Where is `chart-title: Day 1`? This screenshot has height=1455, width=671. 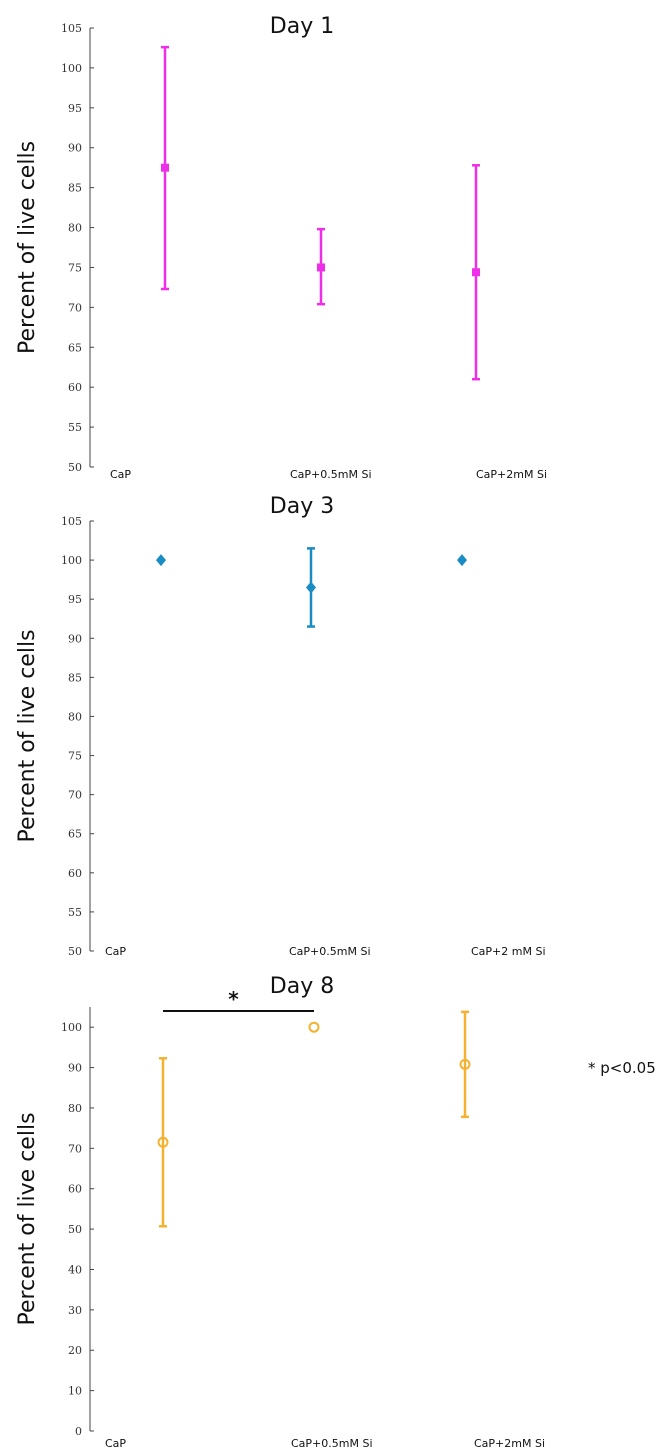 chart-title: Day 1 is located at coordinates (302, 26).